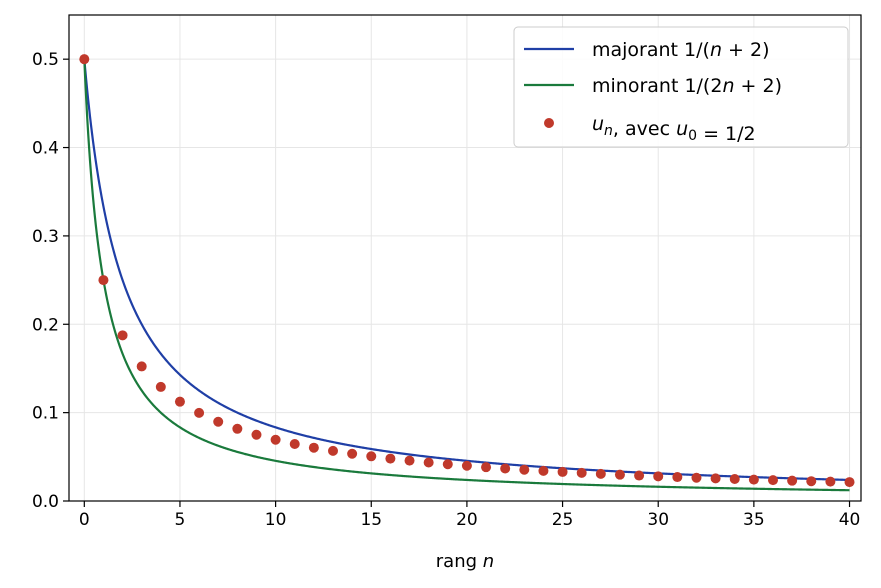 The height and width of the screenshot is (588, 881). What do you see at coordinates (658, 520) in the screenshot?
I see `x-tick-label: 30` at bounding box center [658, 520].